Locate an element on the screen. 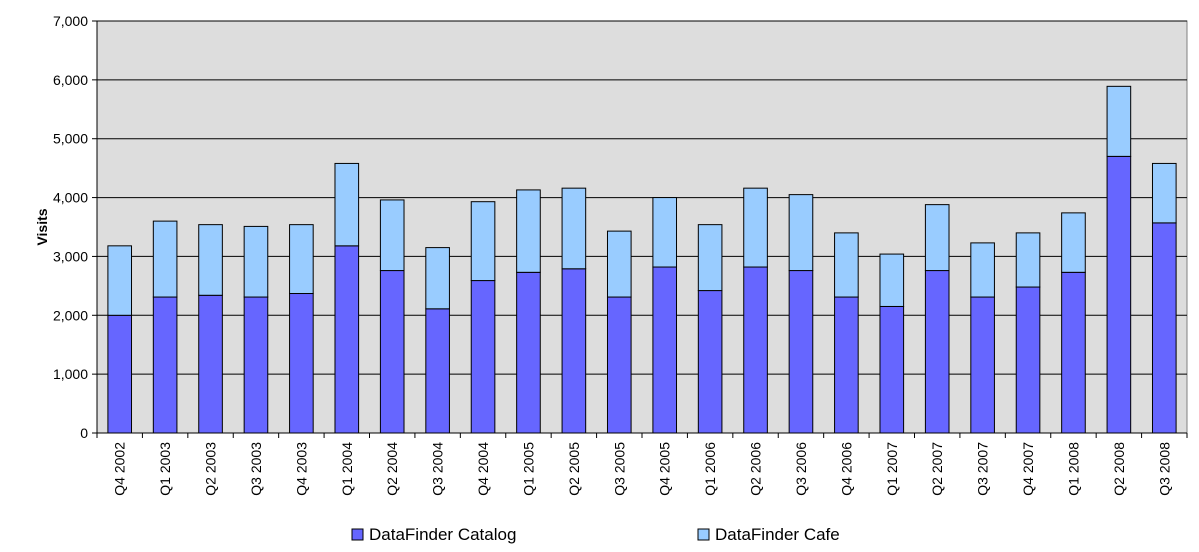 The width and height of the screenshot is (1199, 552). x-tick-label: Q2 2008 is located at coordinates (1119, 469).